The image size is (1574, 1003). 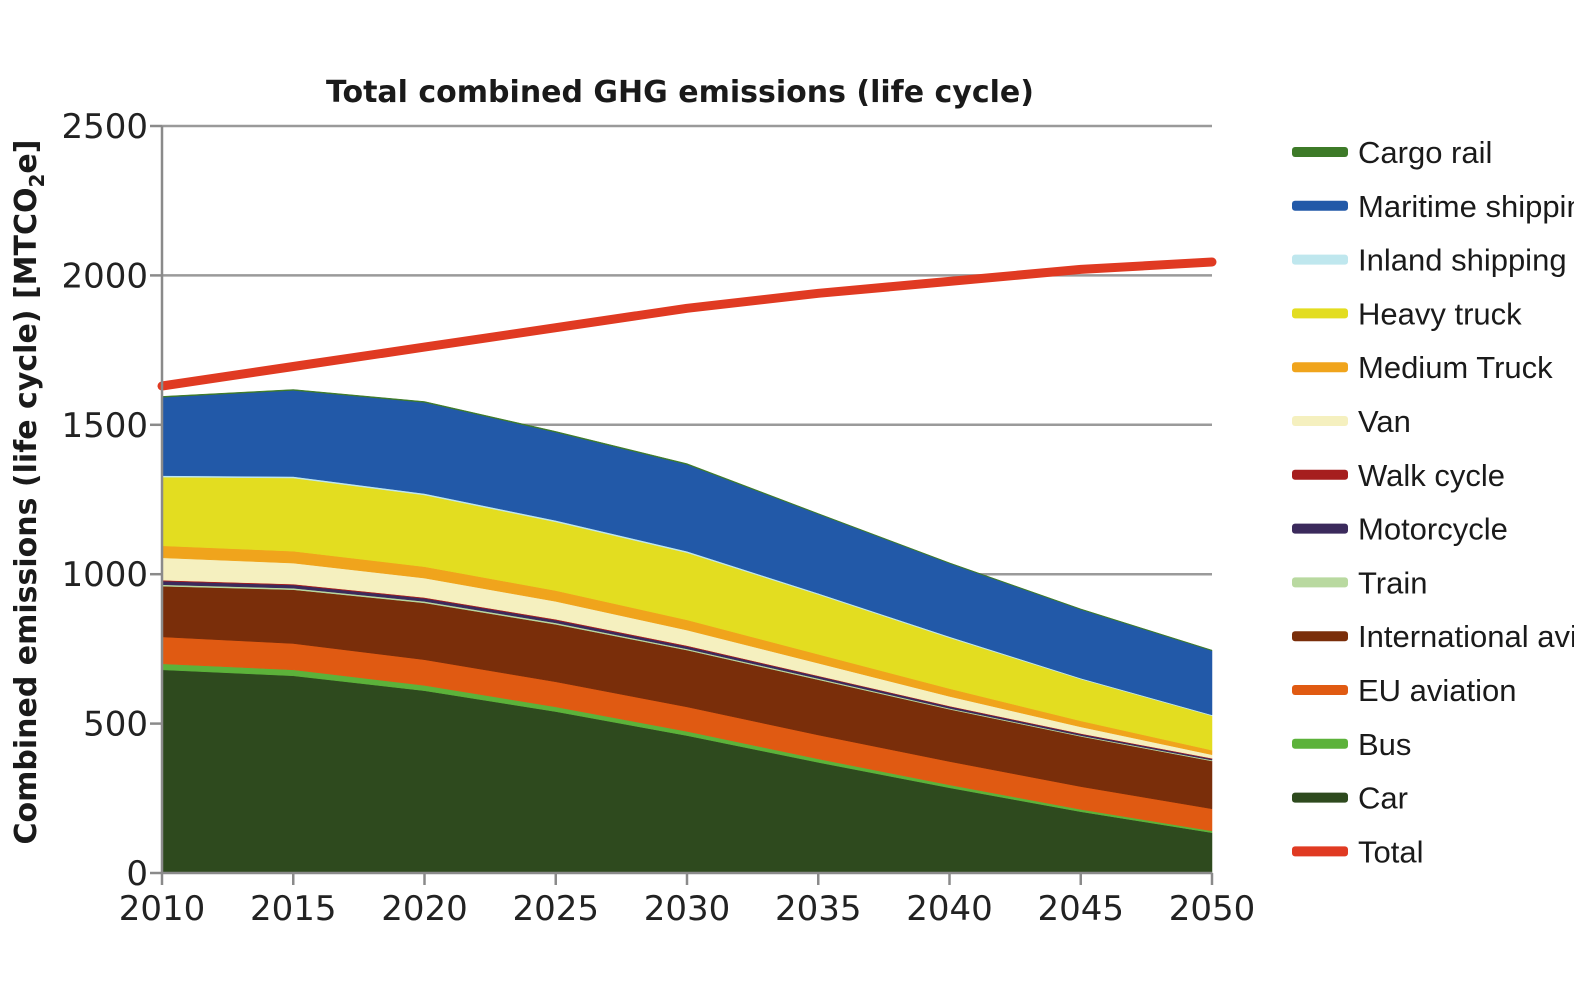 What do you see at coordinates (162, 909) in the screenshot?
I see `x-tick-label: 2010` at bounding box center [162, 909].